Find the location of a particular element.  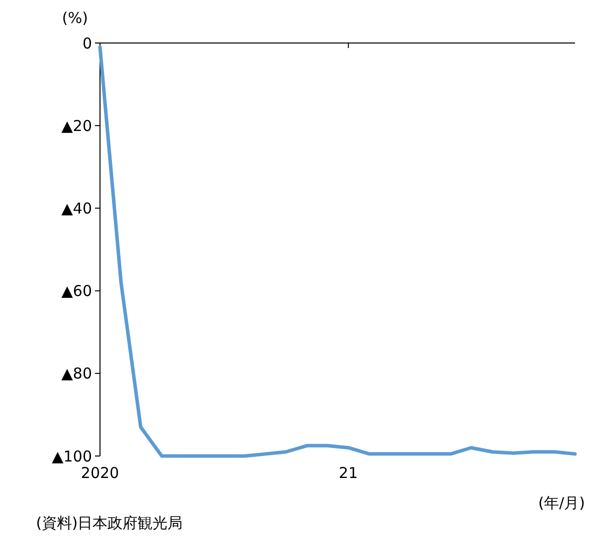

text: (資料)日本政府観光局 is located at coordinates (109, 523).